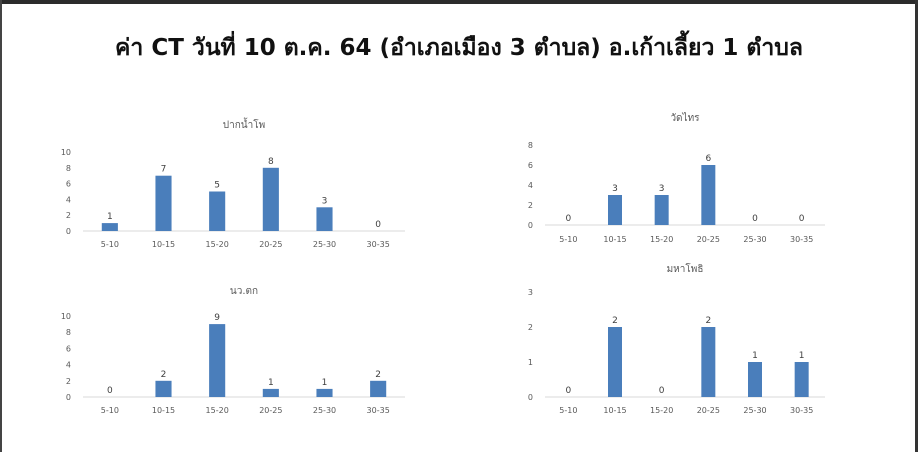 The image size is (918, 452). Describe the element at coordinates (685, 118) in the screenshot. I see `chart-title: วัดไทร` at that location.